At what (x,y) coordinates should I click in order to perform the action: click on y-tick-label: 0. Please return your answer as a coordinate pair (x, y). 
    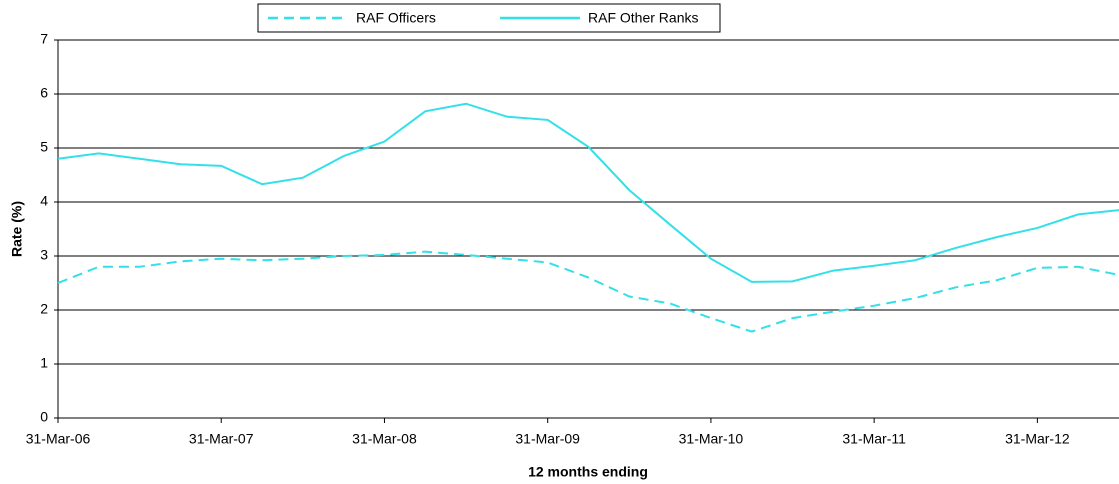
    Looking at the image, I should click on (44, 417).